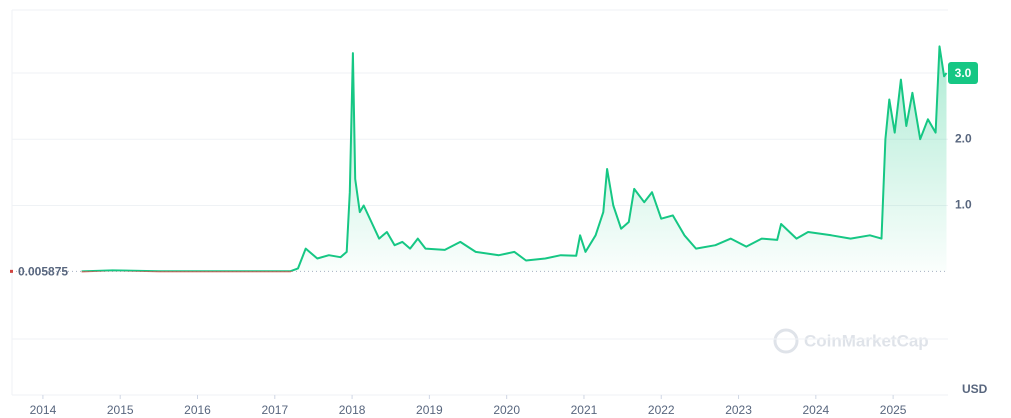 The image size is (1011, 418). Describe the element at coordinates (429, 410) in the screenshot. I see `x-tick-label: 2019` at that location.